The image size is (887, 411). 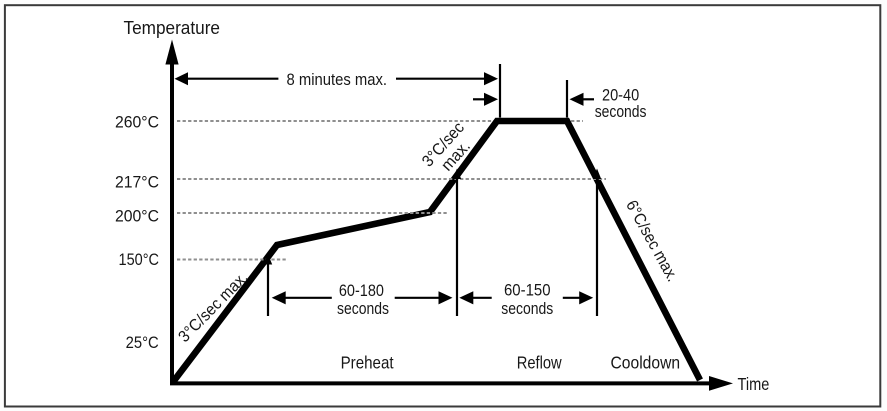 What do you see at coordinates (172, 28) in the screenshot?
I see `svg-text: Temperature` at bounding box center [172, 28].